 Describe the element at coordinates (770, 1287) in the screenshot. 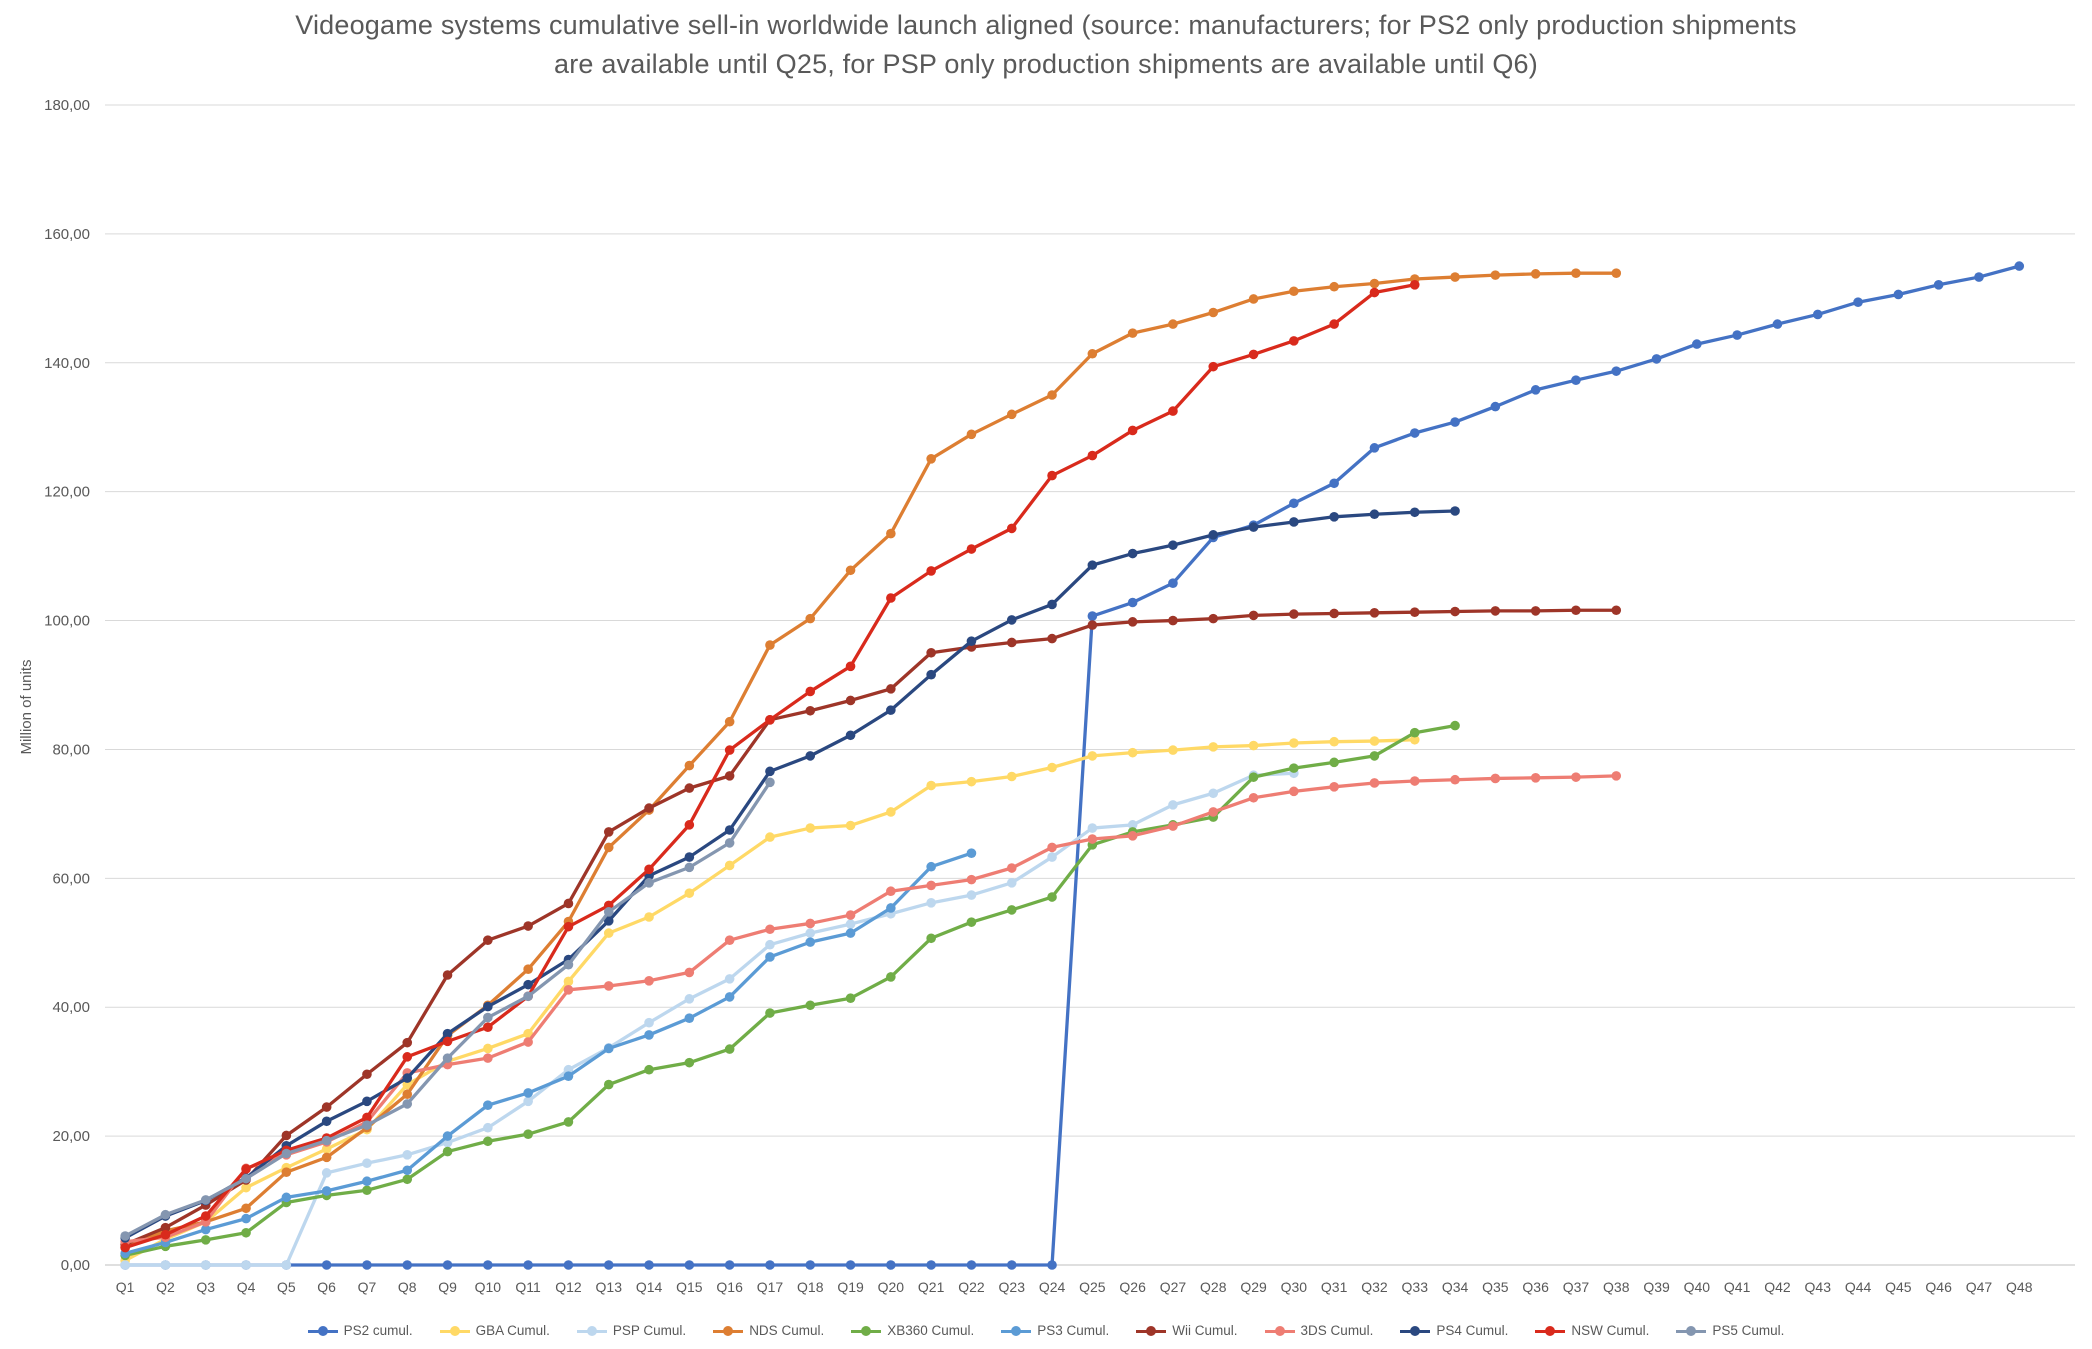

I see `x-tick-label: Q17` at that location.